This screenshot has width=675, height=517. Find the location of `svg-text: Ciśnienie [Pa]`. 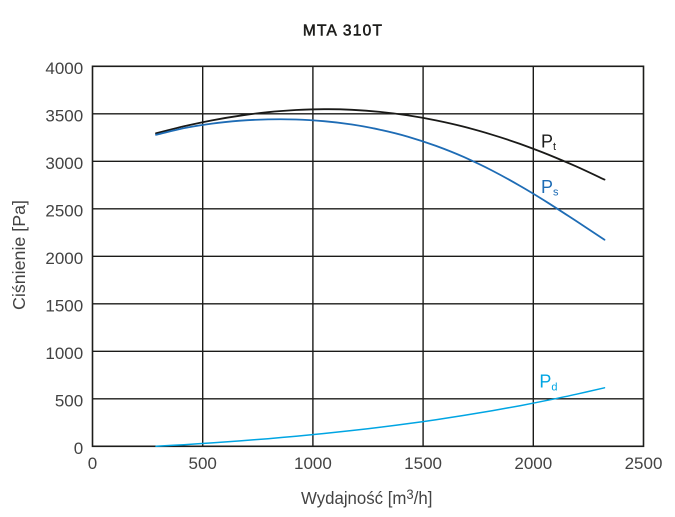

svg-text: Ciśnienie [Pa] is located at coordinates (19, 255).